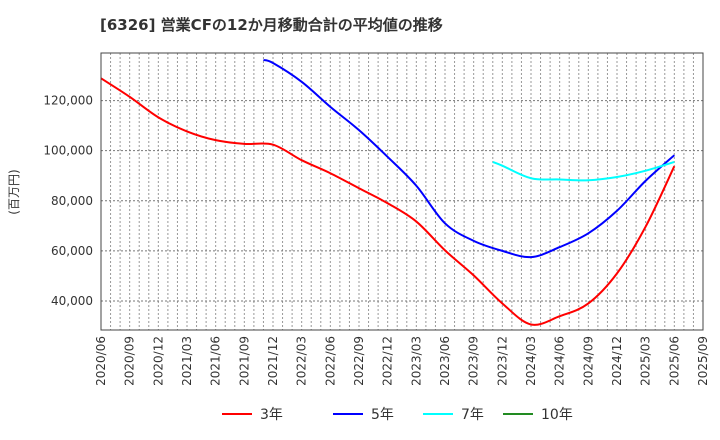 The height and width of the screenshot is (440, 720). Describe the element at coordinates (72, 201) in the screenshot. I see `y-tick-label: 80,000` at that location.